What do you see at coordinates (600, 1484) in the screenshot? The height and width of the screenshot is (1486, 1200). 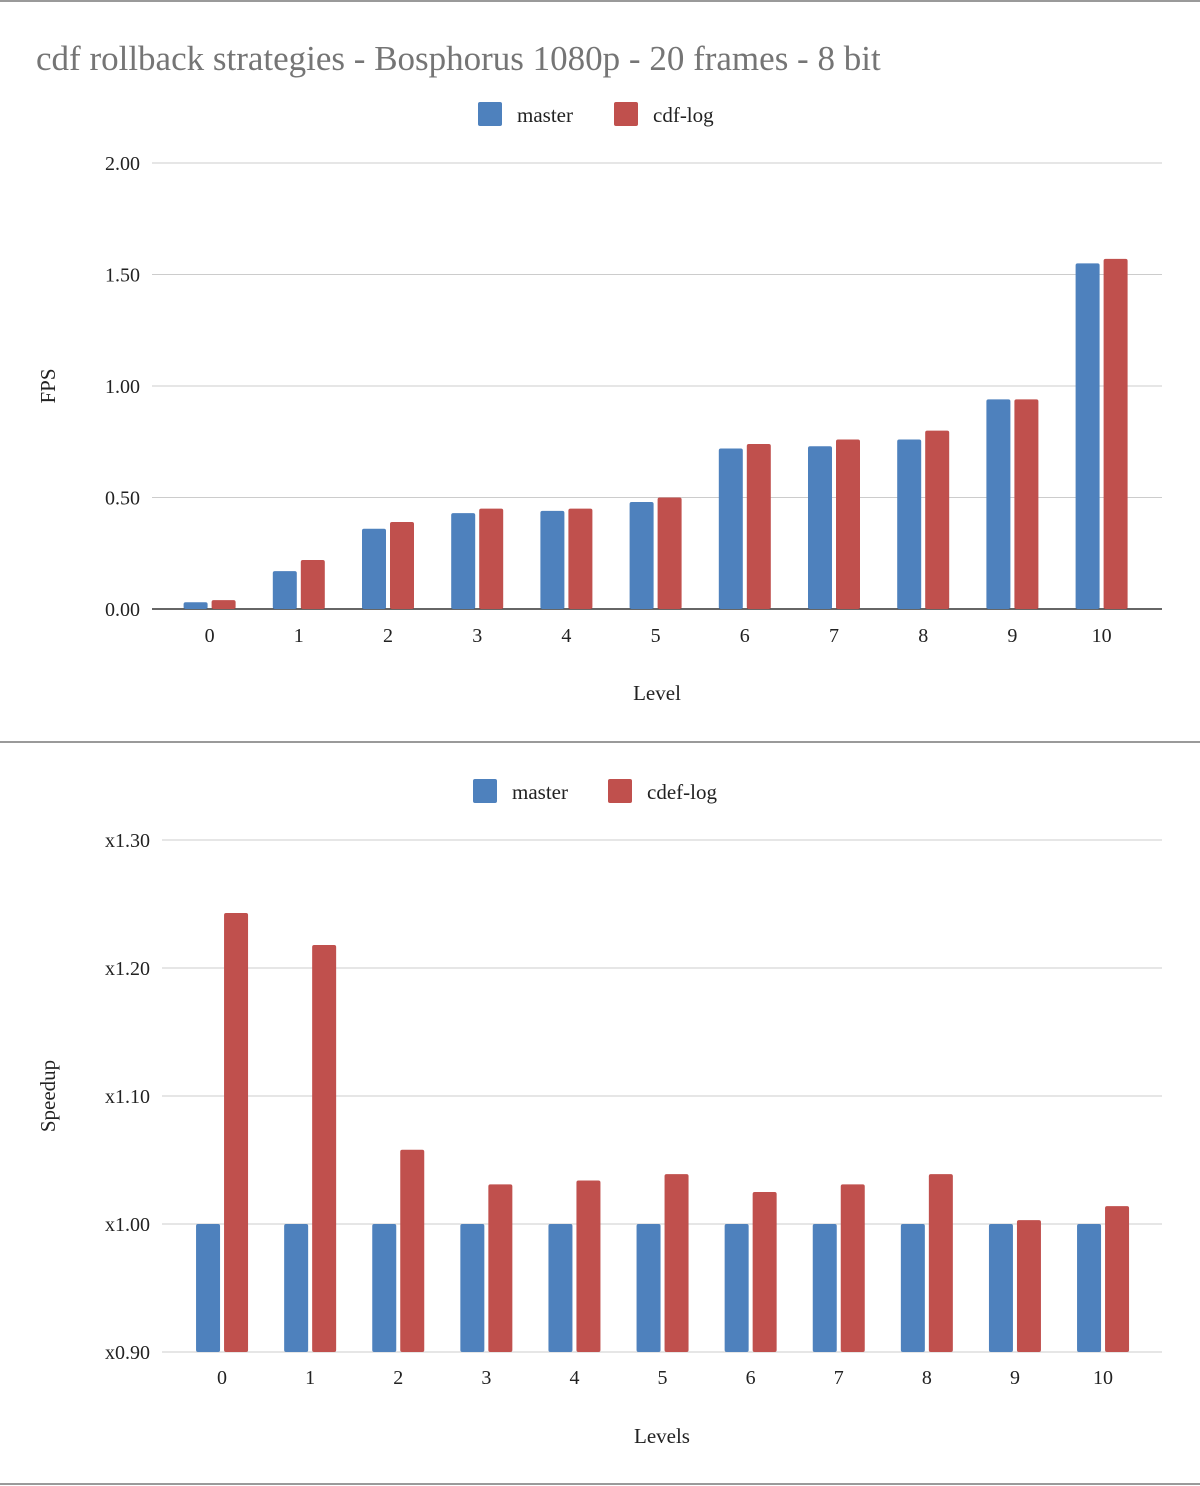 I see `bottom-border` at bounding box center [600, 1484].